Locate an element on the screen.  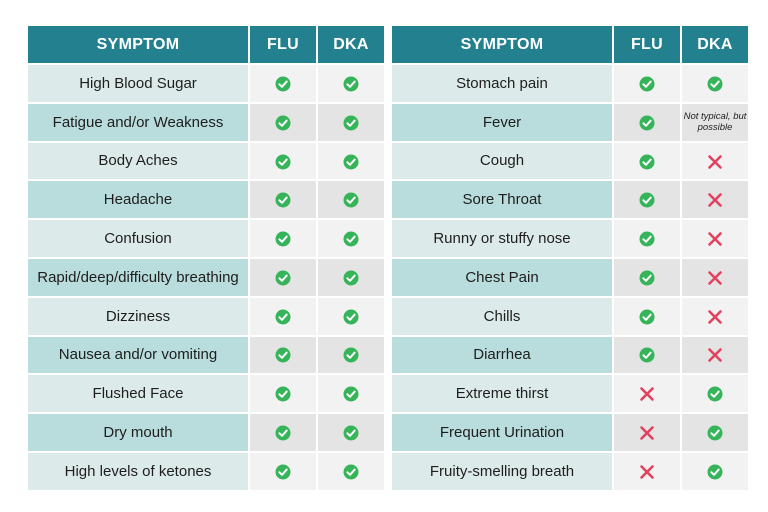
dka-header: DKA is located at coordinates (351, 44).